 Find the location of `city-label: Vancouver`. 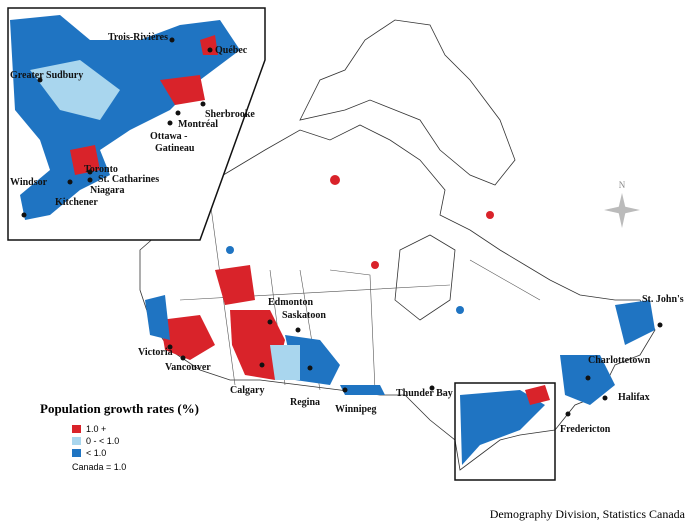

city-label: Vancouver is located at coordinates (188, 367).